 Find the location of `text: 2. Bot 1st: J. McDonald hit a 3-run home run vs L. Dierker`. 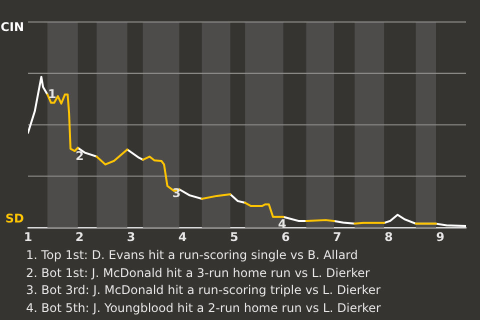

text: 2. Bot 1st: J. McDonald hit a 3-run home run vs L. Dierker is located at coordinates (198, 273).